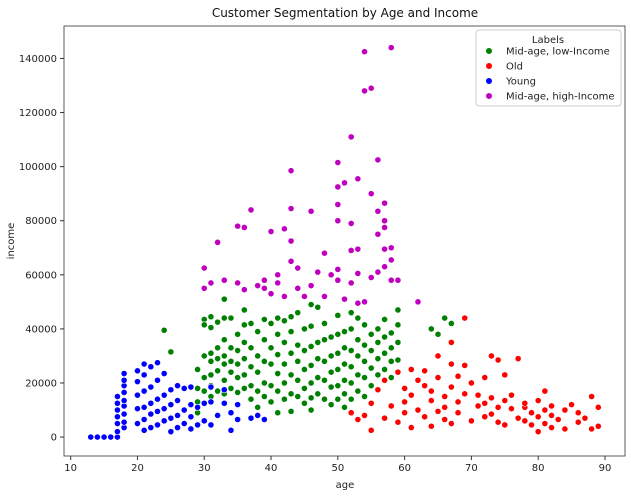 This screenshot has height=496, width=631. I want to click on legend-marker, so click(489, 51).